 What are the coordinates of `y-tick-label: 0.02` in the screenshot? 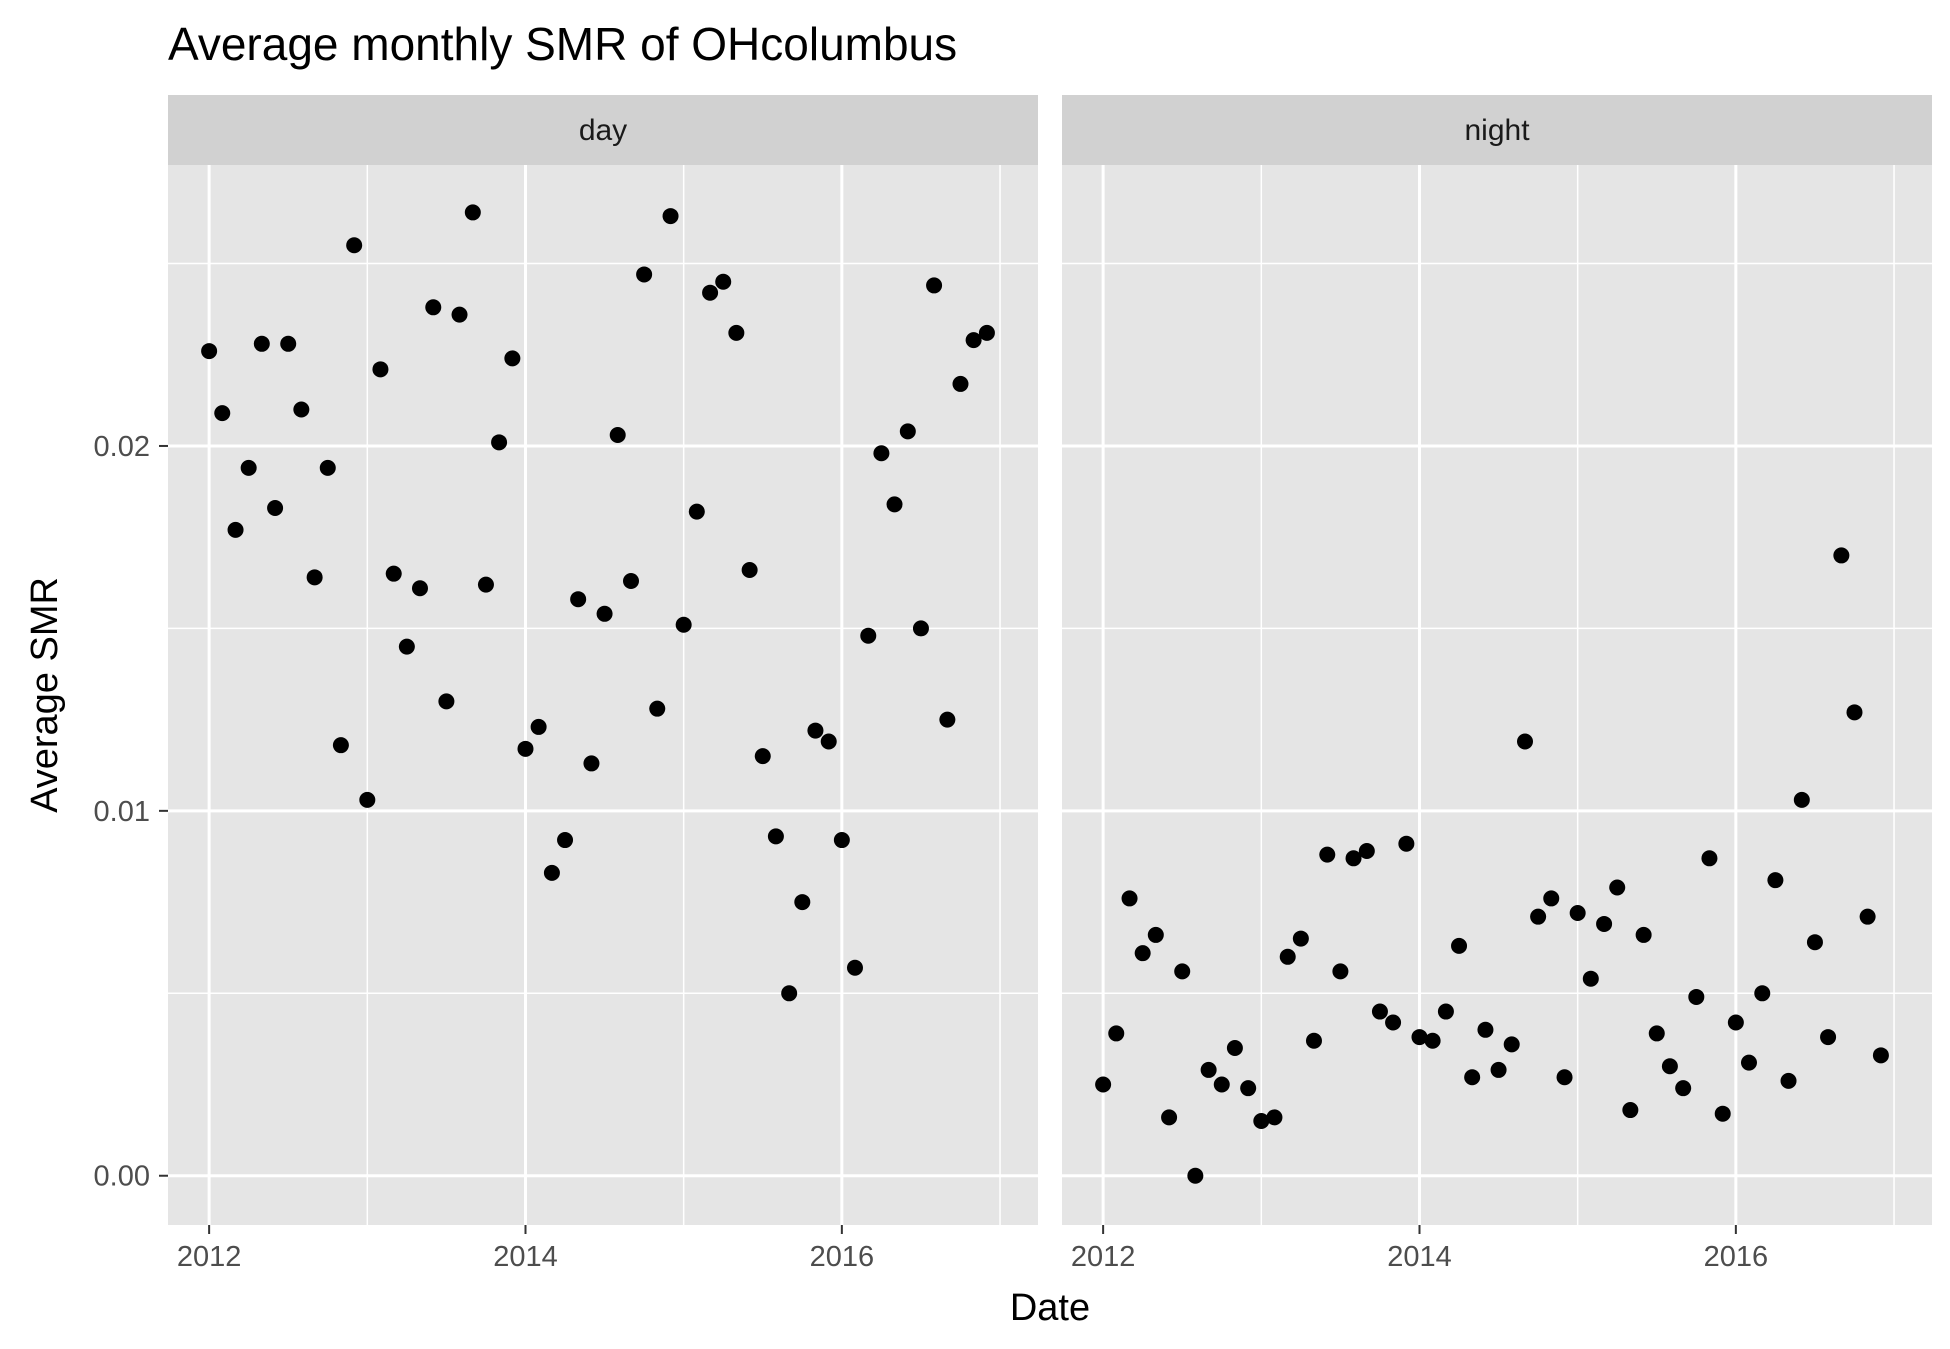 It's located at (122, 447).